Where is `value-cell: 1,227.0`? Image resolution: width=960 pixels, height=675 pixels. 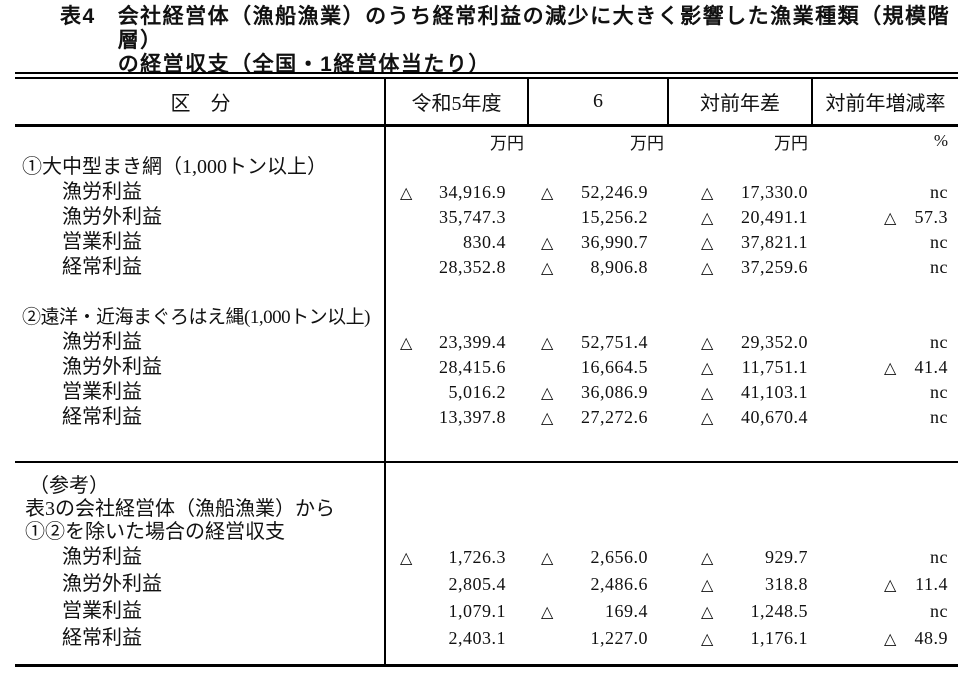 value-cell: 1,227.0 is located at coordinates (599, 638).